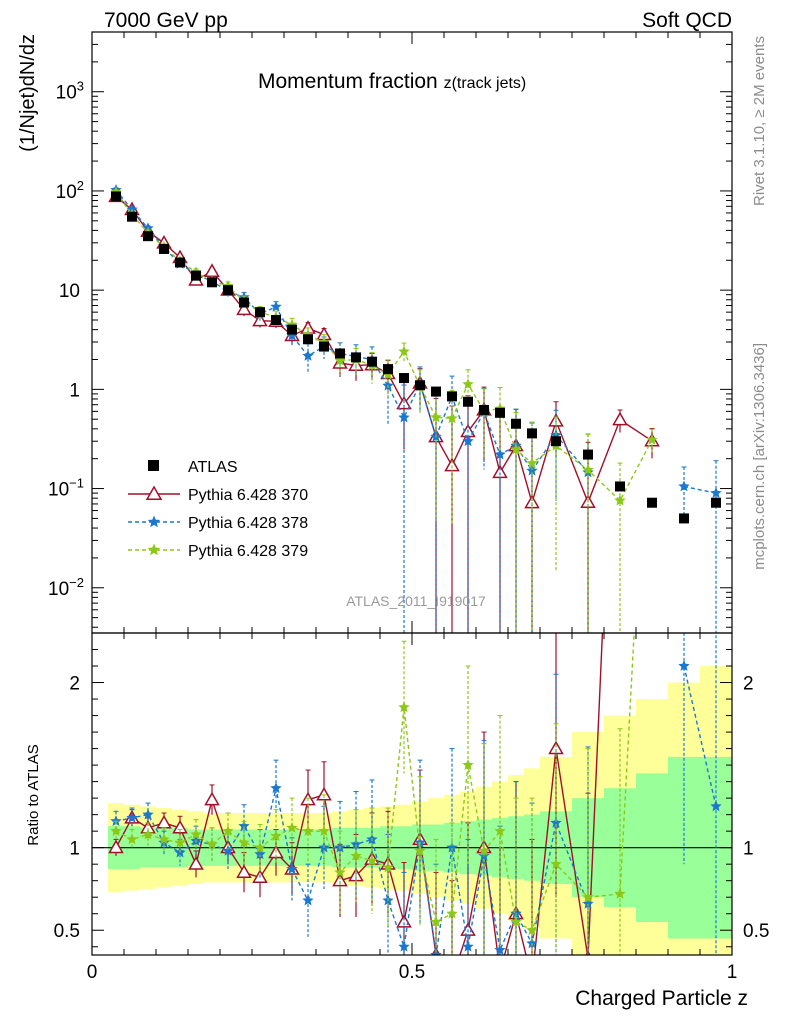 The image size is (786, 1024). I want to click on x-tick-label: 0.5, so click(412, 972).